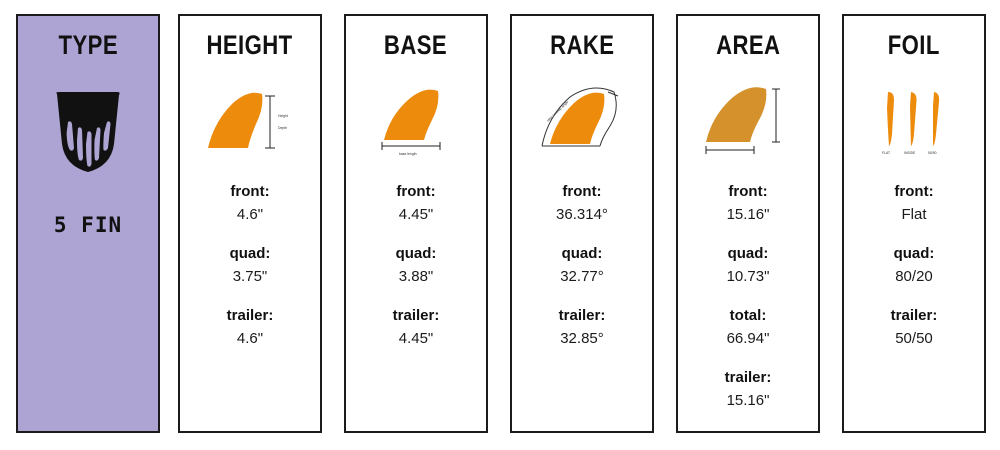 The width and height of the screenshot is (1000, 450). I want to click on spec-list-base: front: 4.45" quad: 3.88" trailer: 4.45", so click(416, 265).